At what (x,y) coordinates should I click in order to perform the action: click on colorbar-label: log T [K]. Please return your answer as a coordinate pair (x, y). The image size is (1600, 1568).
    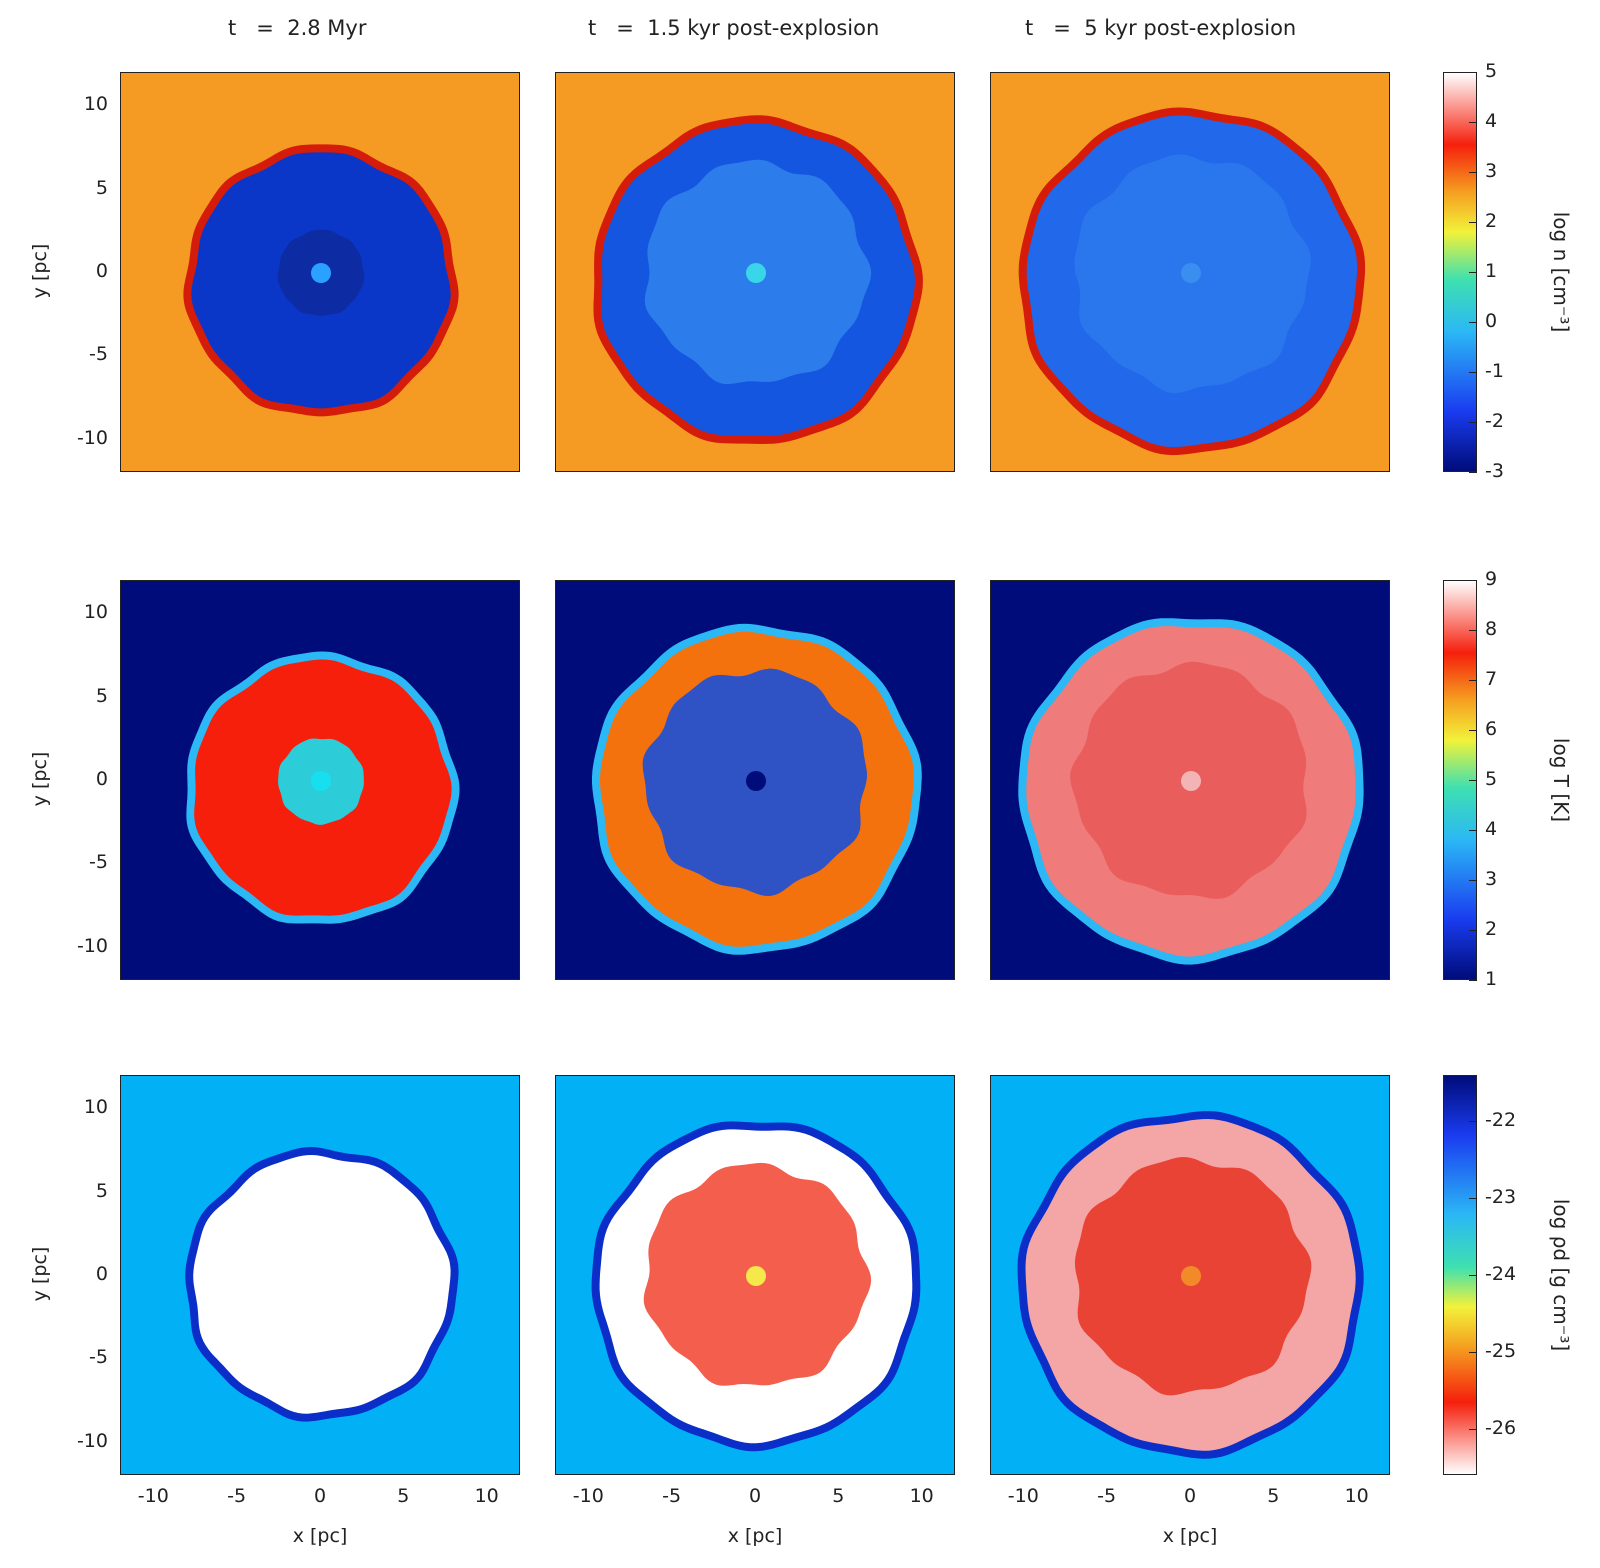
    Looking at the image, I should click on (1561, 780).